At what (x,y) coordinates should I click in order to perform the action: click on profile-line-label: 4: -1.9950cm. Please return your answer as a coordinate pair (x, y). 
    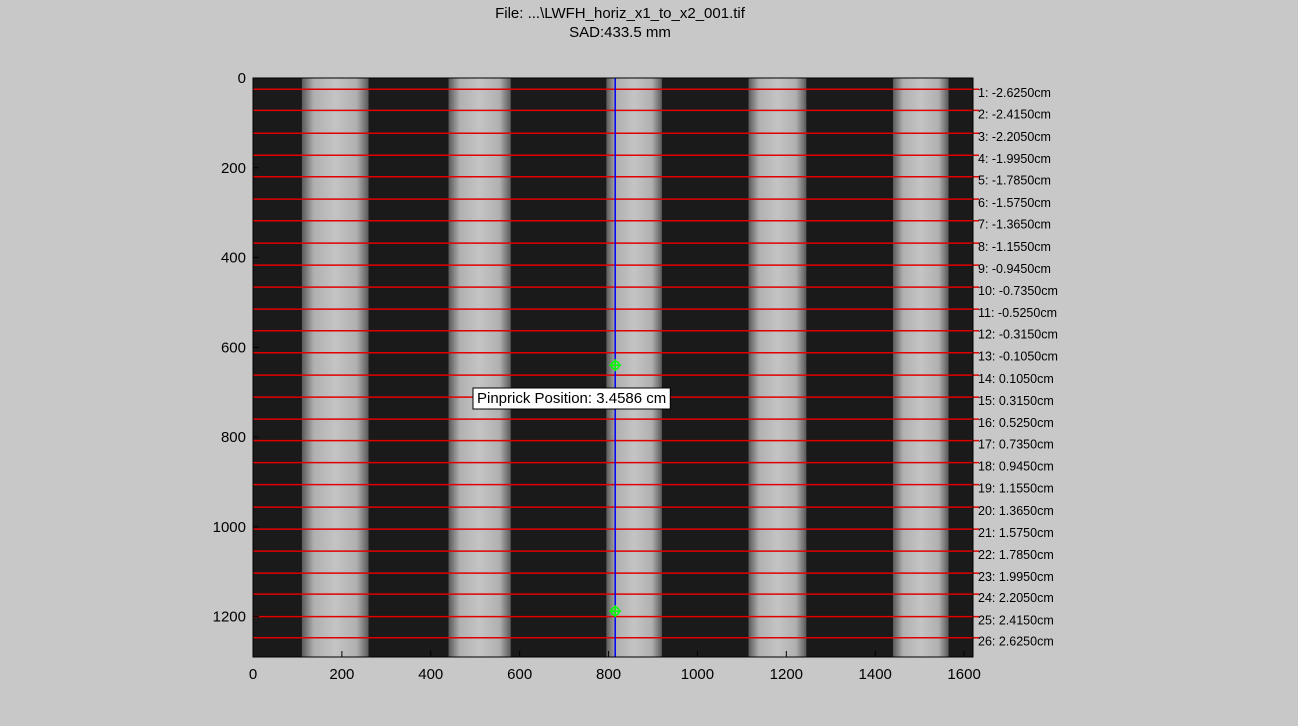
    Looking at the image, I should click on (1014, 159).